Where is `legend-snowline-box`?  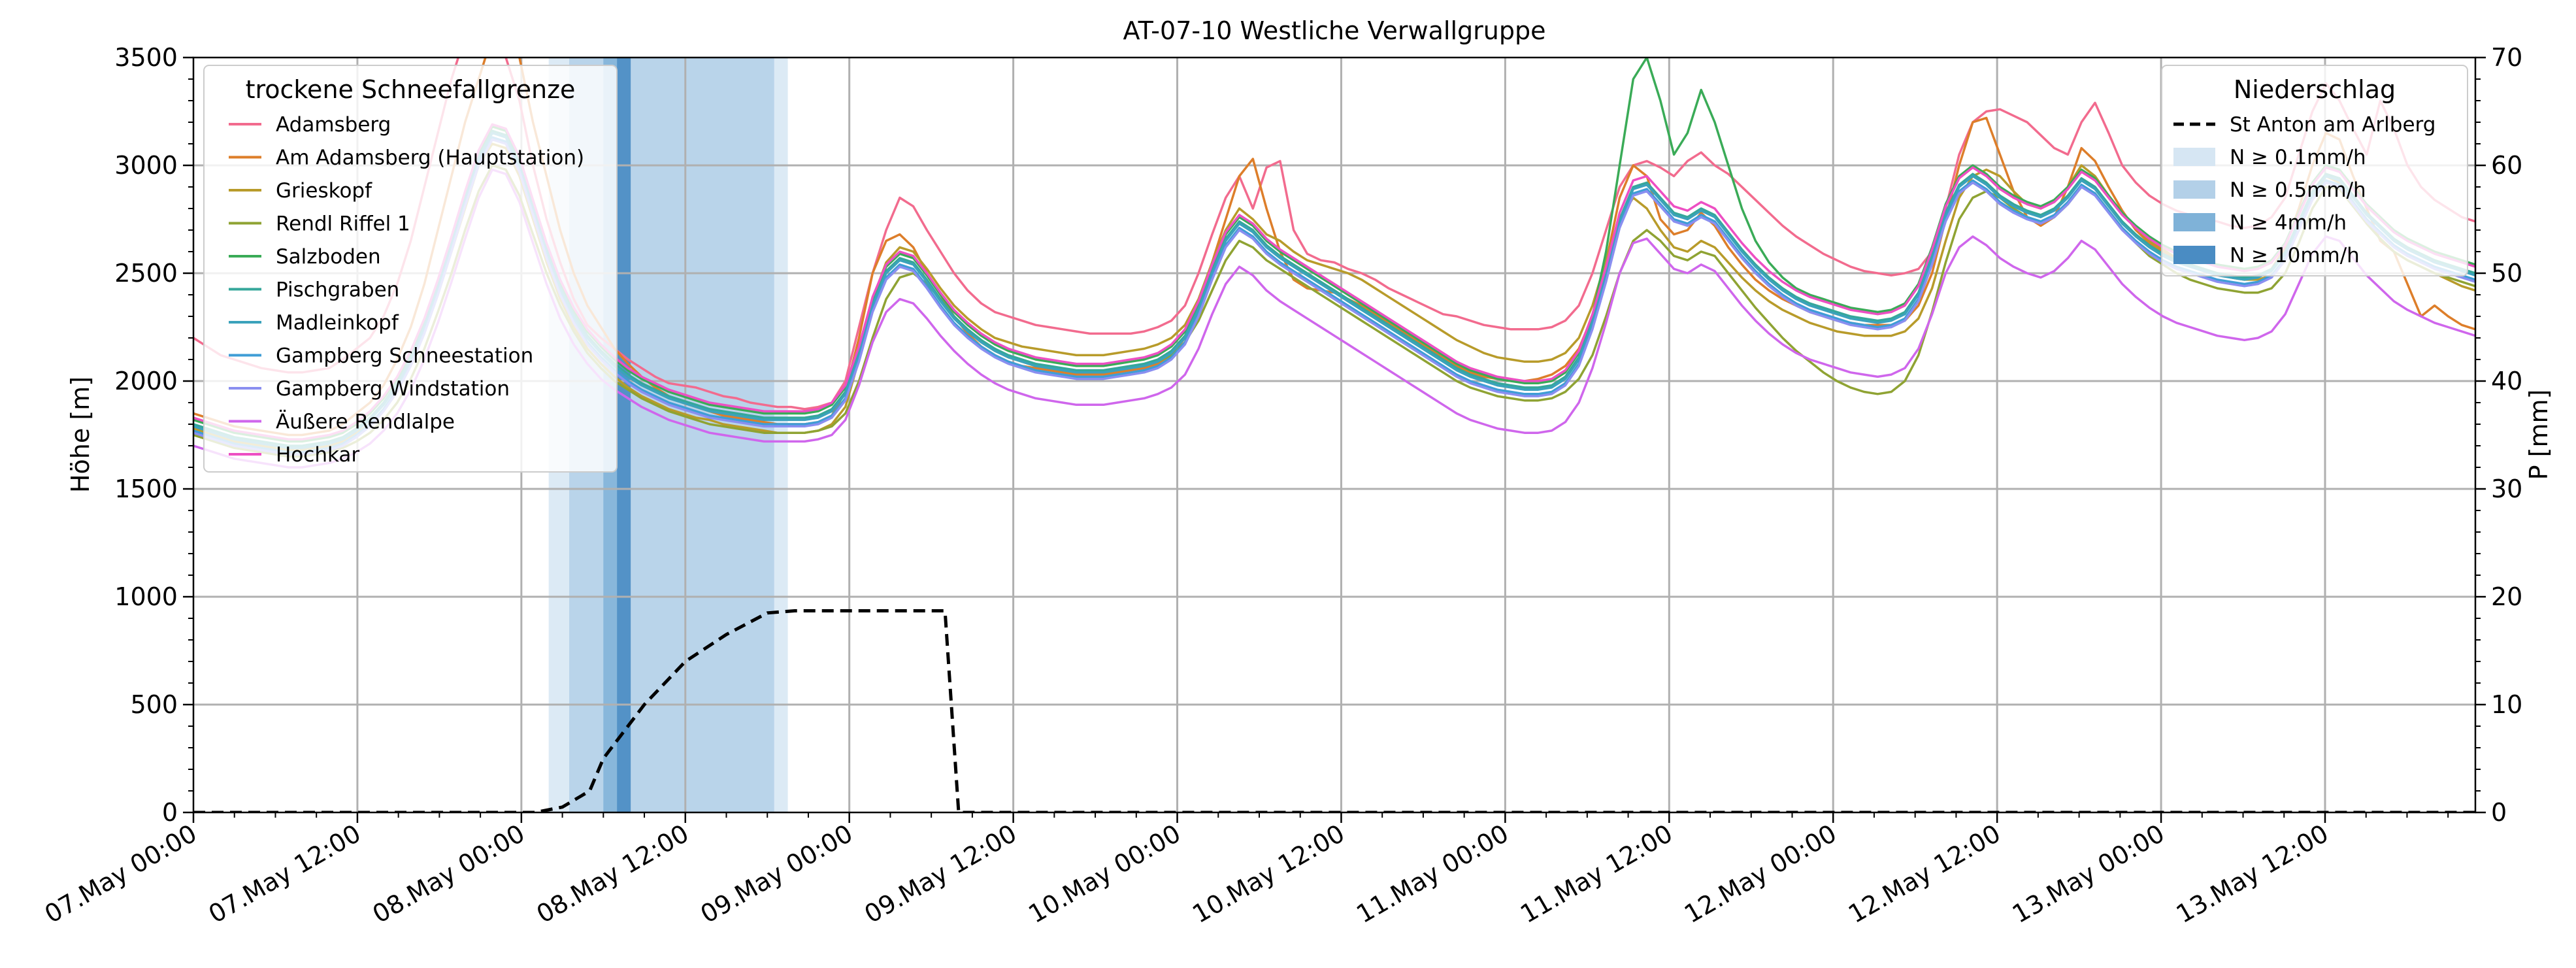 legend-snowline-box is located at coordinates (410, 269).